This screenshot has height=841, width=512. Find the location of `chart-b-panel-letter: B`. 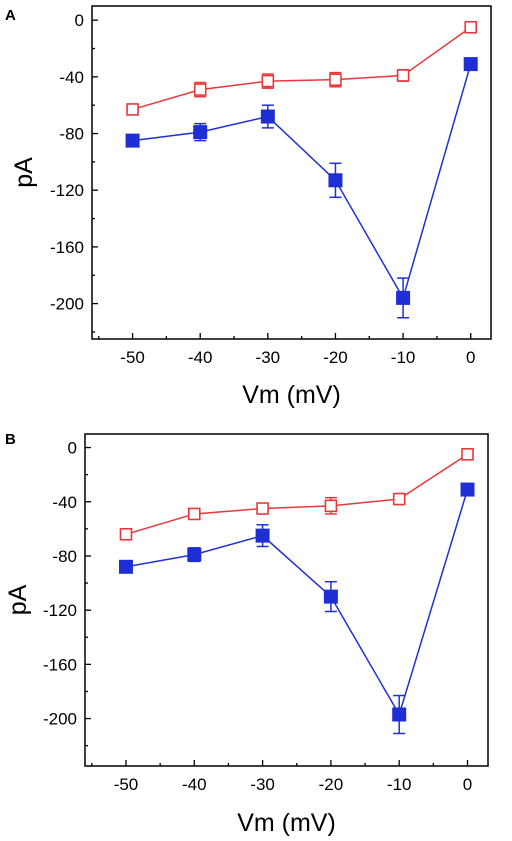

chart-b-panel-letter: B is located at coordinates (10, 439).